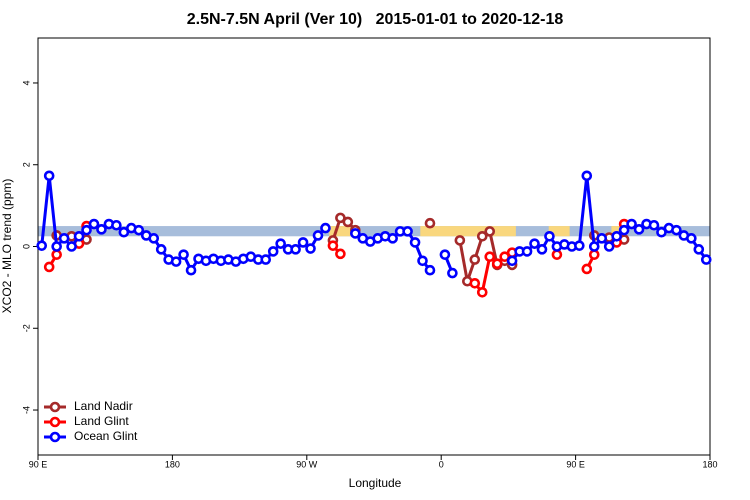  What do you see at coordinates (26, 328) in the screenshot?
I see `y-tick-label: -2` at bounding box center [26, 328].